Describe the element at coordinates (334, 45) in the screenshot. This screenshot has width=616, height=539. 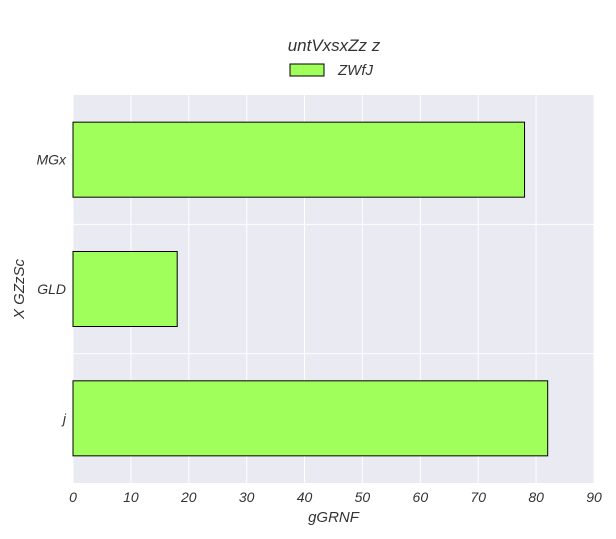
I see `chart-title: untVxsxZz z` at that location.